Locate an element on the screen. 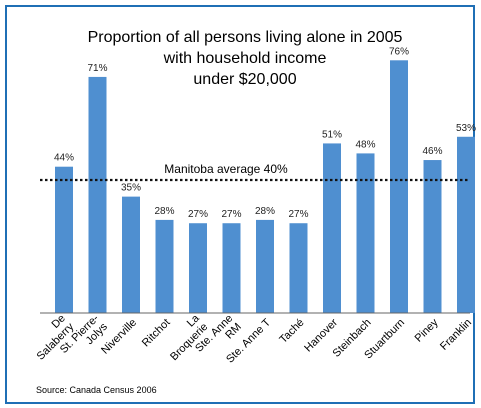  value-label: 51% is located at coordinates (332, 134).